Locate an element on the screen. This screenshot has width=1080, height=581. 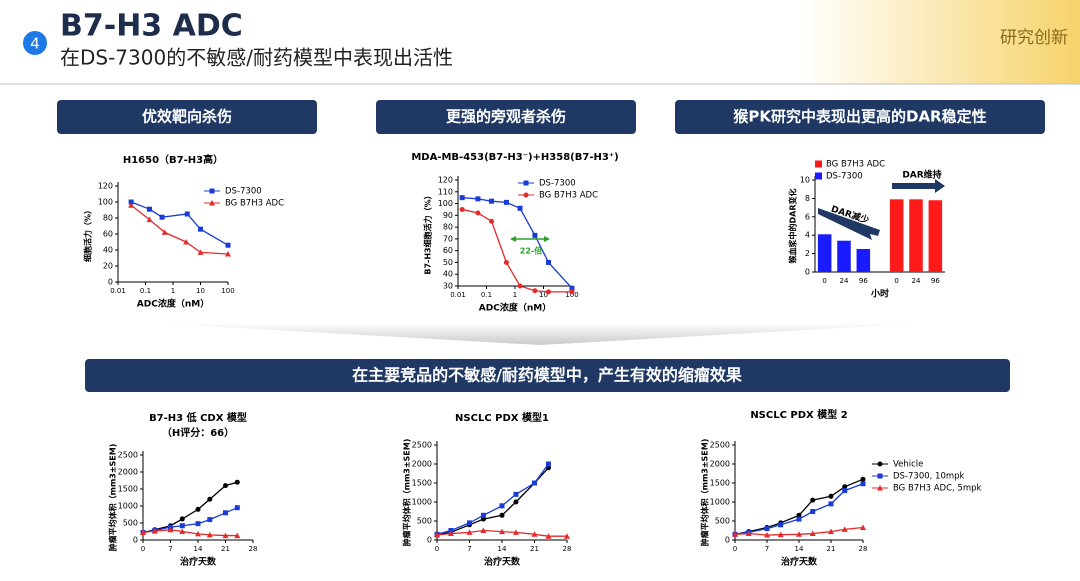
chart-title: NSCLC PDX 模型1 is located at coordinates (502, 417).